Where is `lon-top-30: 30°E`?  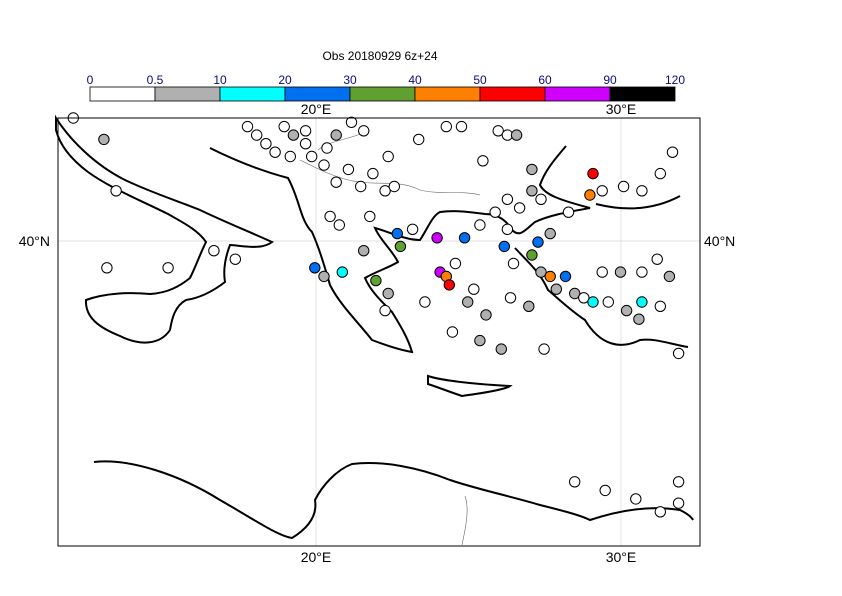
lon-top-30: 30°E is located at coordinates (621, 109).